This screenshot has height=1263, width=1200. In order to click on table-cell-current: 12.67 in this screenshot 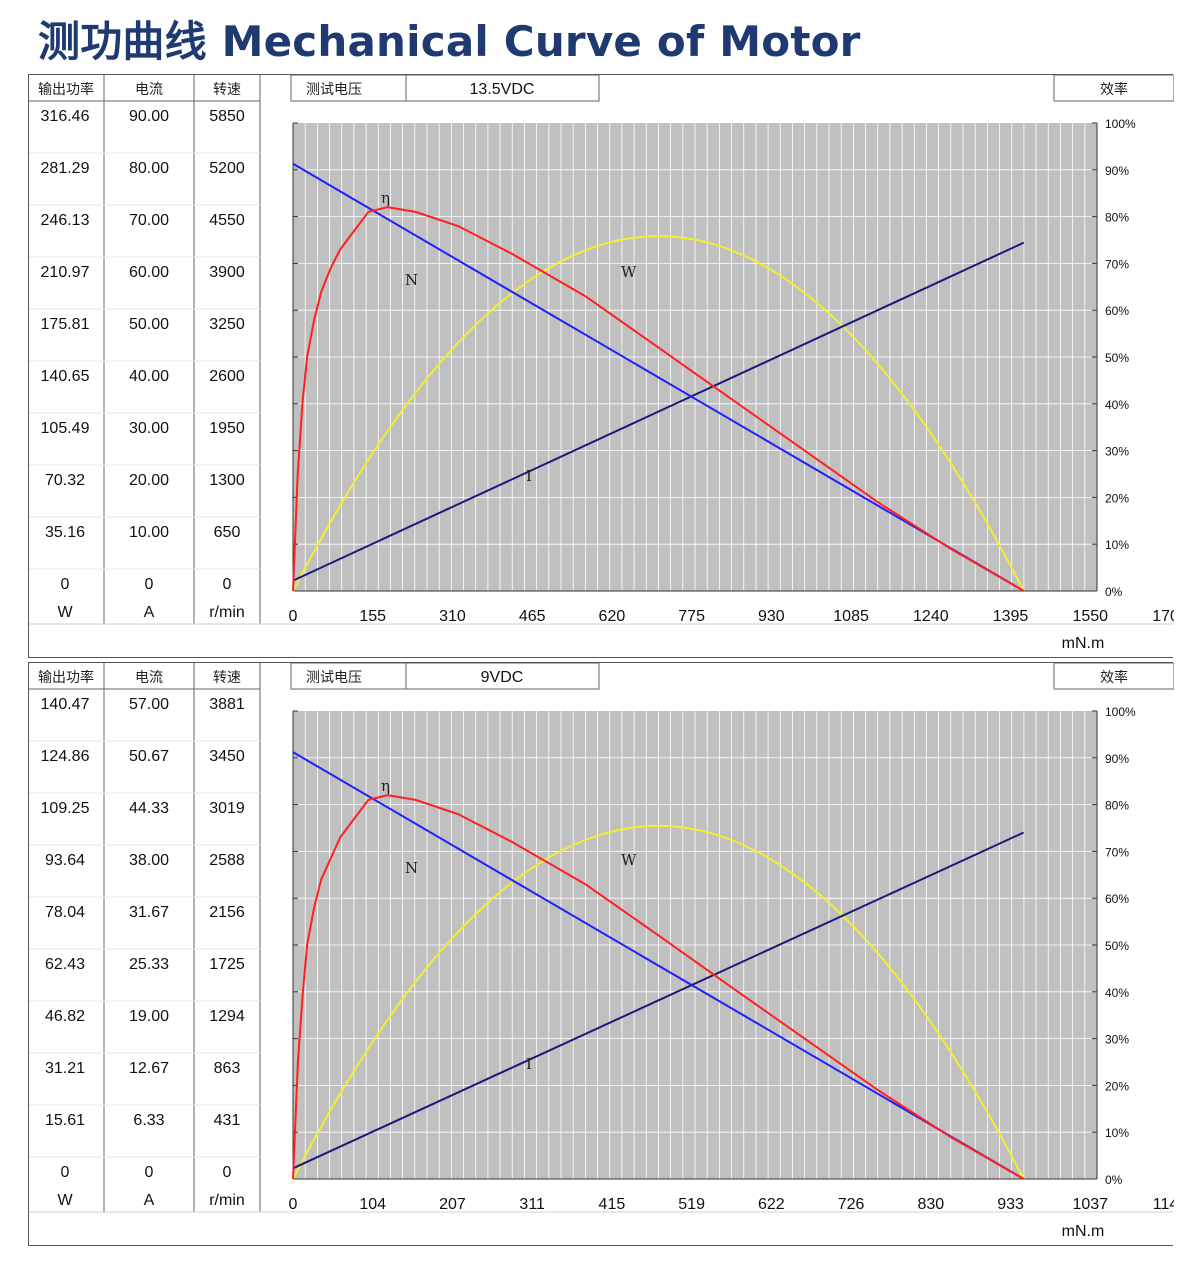, I will do `click(149, 1068)`.